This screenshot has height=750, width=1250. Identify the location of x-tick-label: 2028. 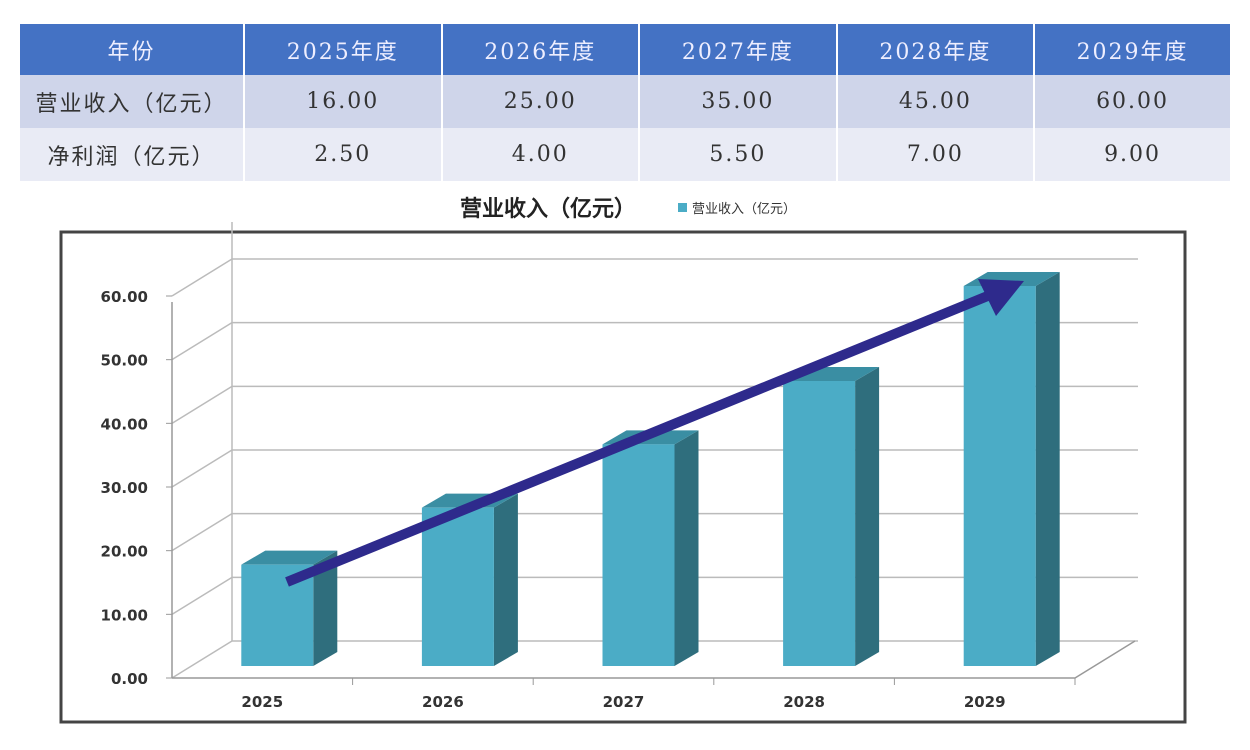
(804, 702).